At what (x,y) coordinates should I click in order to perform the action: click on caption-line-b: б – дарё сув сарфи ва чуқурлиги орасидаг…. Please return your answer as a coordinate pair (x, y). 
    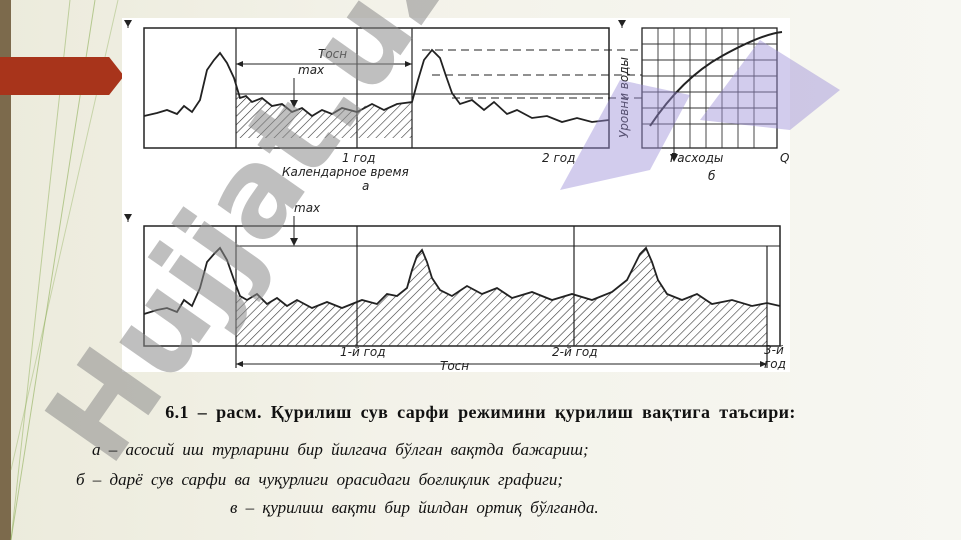
    Looking at the image, I should click on (320, 479).